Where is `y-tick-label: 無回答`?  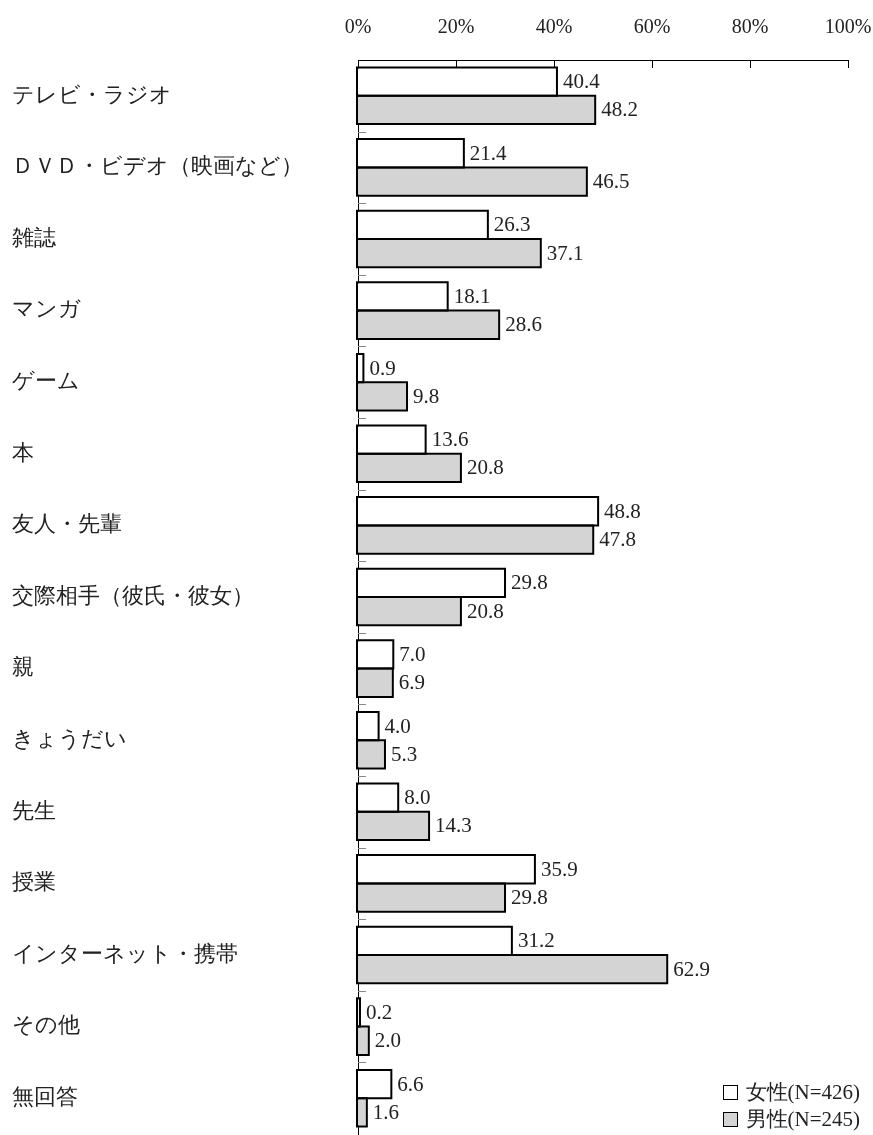 y-tick-label: 無回答 is located at coordinates (45, 1096).